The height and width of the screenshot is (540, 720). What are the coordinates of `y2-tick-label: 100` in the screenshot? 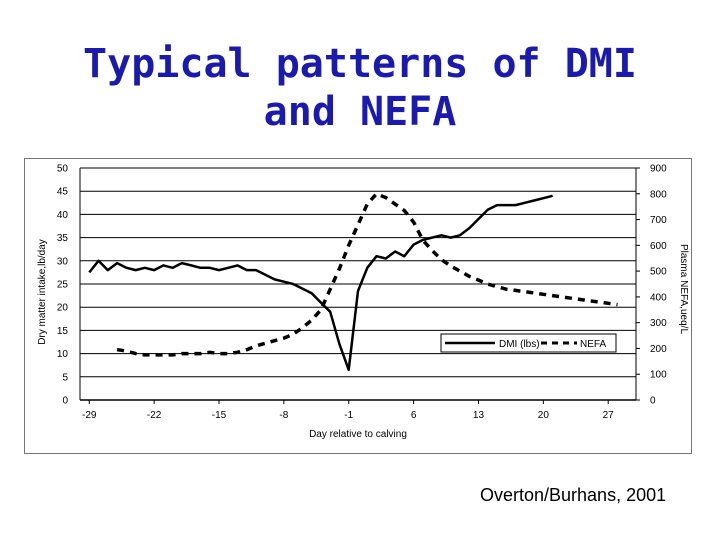 It's located at (658, 375).